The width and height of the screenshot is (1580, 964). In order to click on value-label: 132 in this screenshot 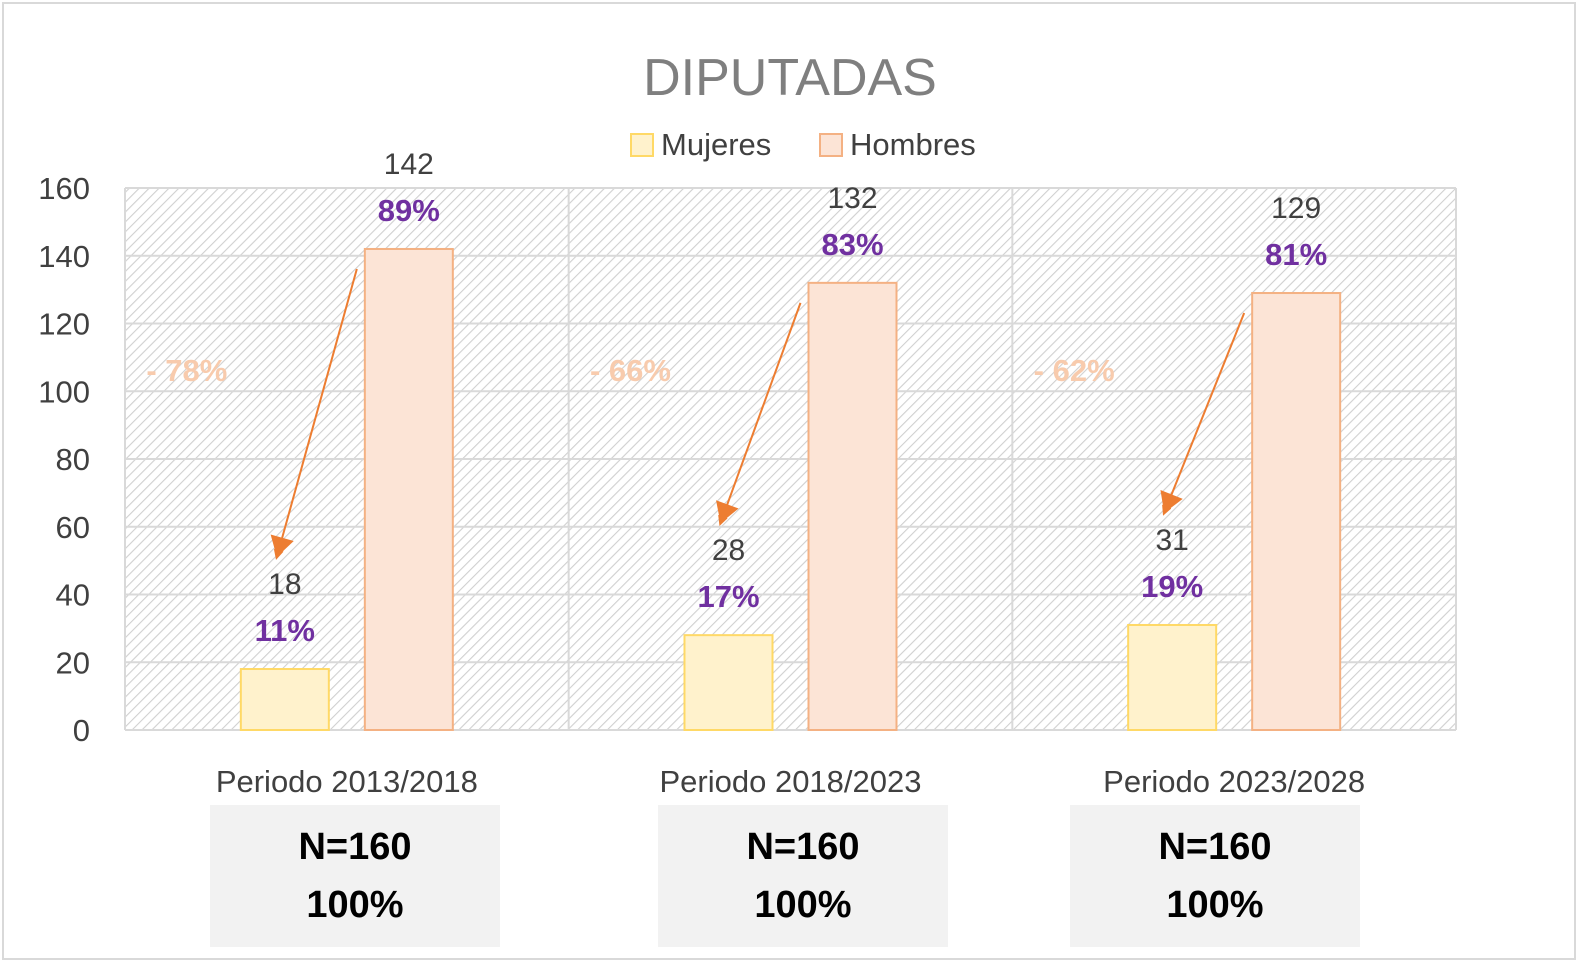, I will do `click(852, 198)`.